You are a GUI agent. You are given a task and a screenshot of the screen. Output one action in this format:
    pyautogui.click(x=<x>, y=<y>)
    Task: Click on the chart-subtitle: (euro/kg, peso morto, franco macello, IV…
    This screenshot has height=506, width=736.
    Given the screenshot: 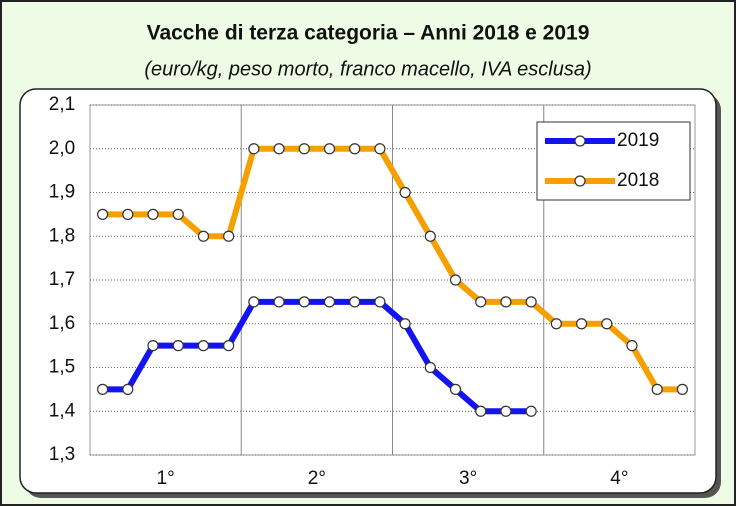 What is the action you would take?
    pyautogui.click(x=367, y=69)
    